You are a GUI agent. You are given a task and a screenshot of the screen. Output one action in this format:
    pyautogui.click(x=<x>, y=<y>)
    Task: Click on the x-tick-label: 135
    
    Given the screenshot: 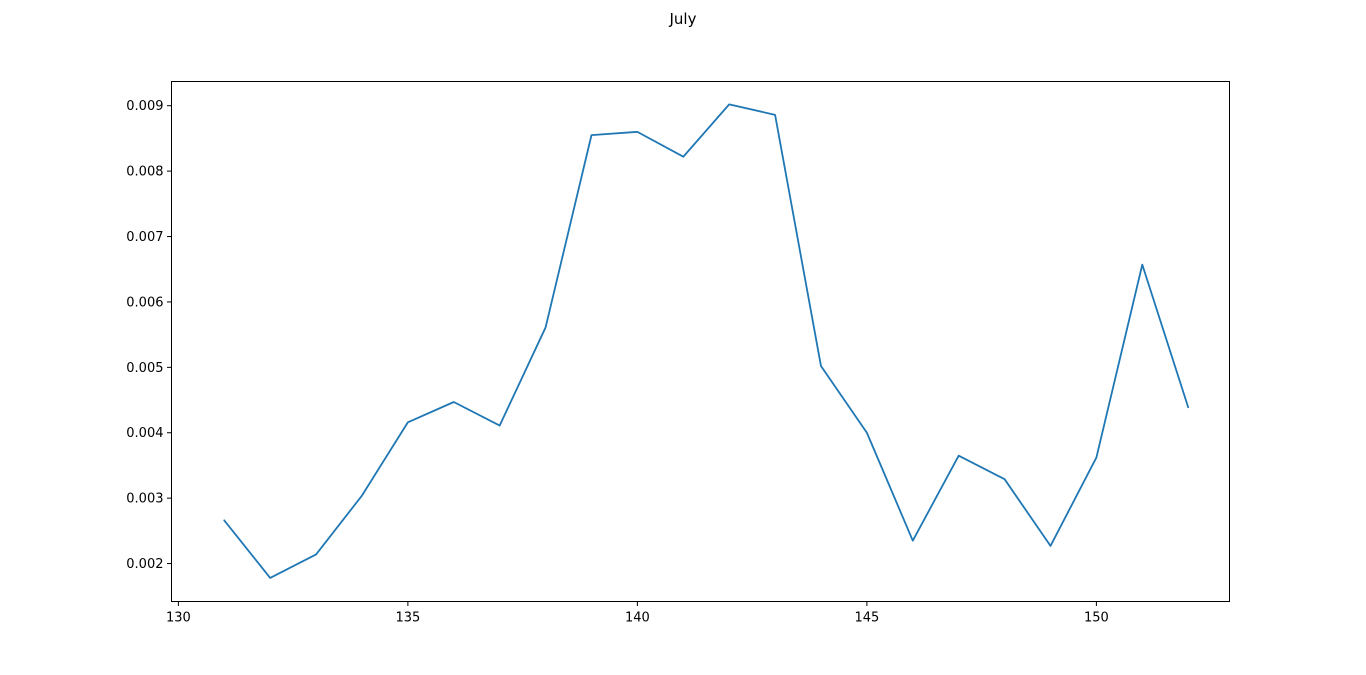 What is the action you would take?
    pyautogui.click(x=407, y=618)
    